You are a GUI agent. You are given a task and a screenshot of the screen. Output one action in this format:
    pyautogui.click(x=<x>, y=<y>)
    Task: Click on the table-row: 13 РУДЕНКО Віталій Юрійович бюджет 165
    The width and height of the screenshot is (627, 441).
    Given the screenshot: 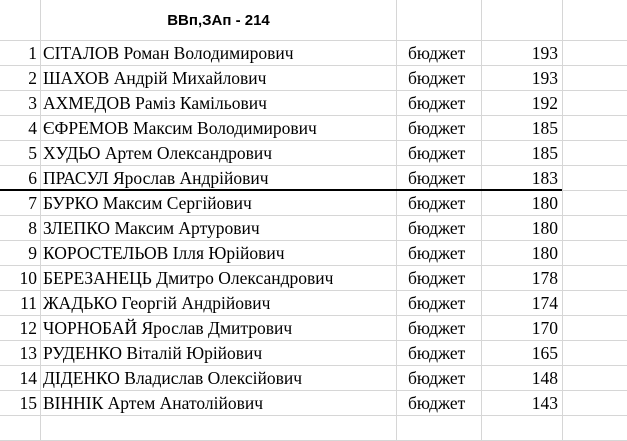 What is the action you would take?
    pyautogui.click(x=313, y=352)
    